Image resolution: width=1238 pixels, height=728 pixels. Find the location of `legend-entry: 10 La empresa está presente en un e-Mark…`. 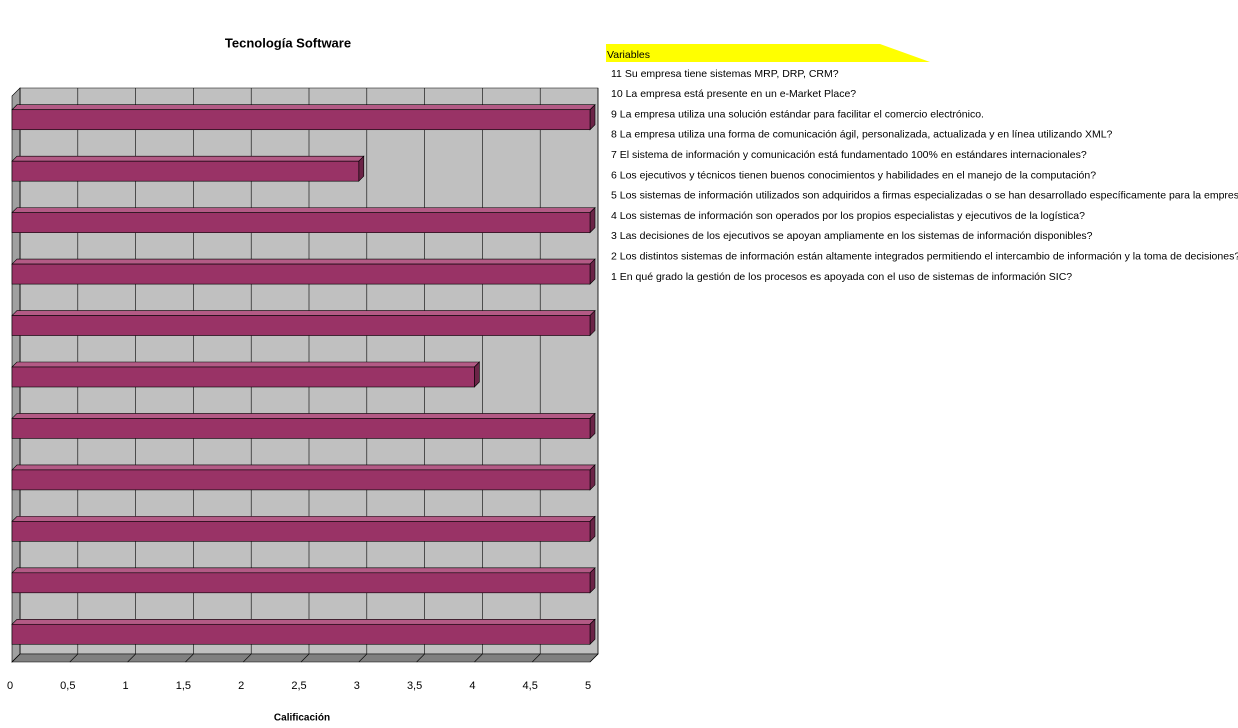

legend-entry: 10 La empresa está presente en un e-Mark… is located at coordinates (733, 94).